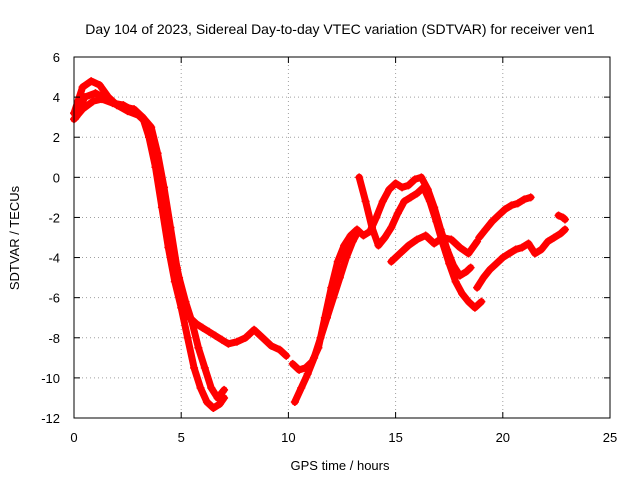 The image size is (640, 480). What do you see at coordinates (73, 437) in the screenshot?
I see `x-tick-label: 0` at bounding box center [73, 437].